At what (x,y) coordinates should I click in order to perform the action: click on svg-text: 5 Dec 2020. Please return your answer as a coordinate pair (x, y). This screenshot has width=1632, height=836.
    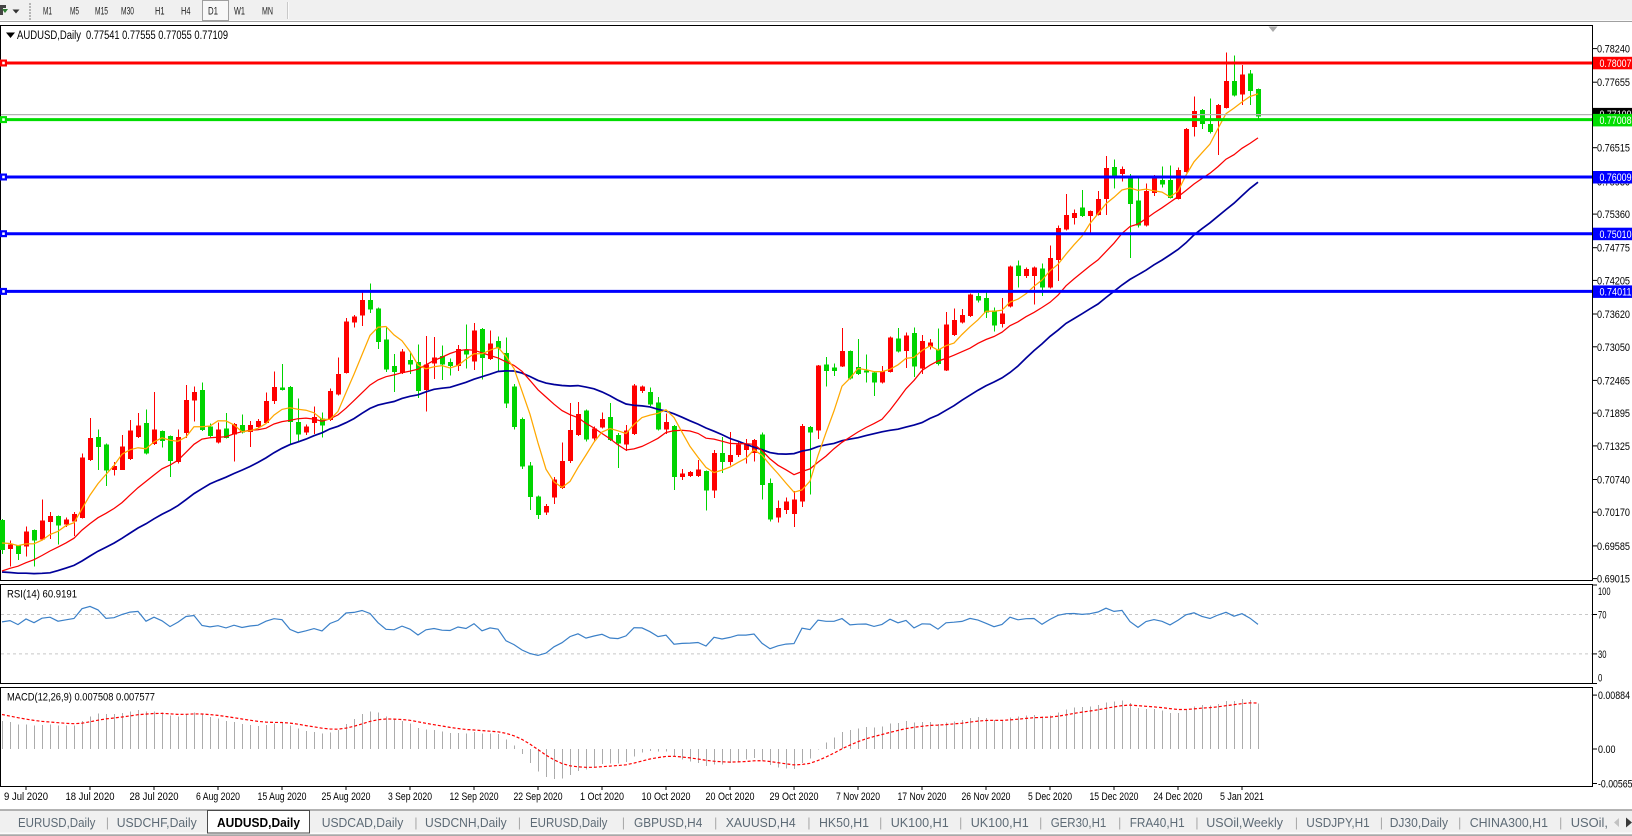
    Looking at the image, I should click on (1050, 797).